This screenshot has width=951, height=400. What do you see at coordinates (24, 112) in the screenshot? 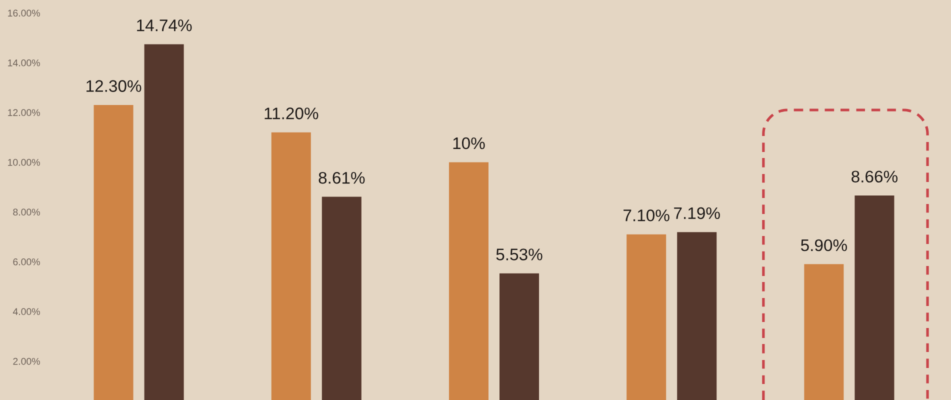
I see `y-tick-label: 12.00%` at bounding box center [24, 112].